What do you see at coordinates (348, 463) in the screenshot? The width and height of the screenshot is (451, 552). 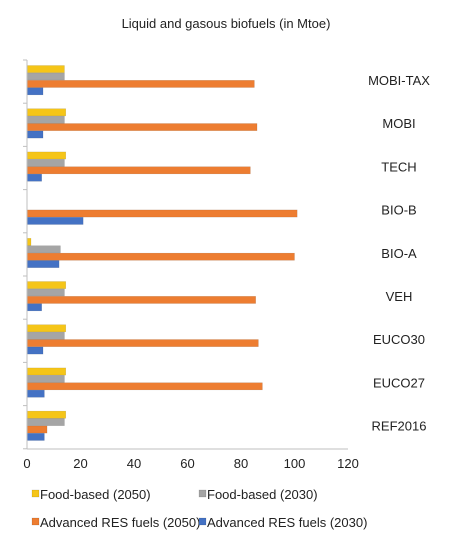 I see `x-tick-label: 120` at bounding box center [348, 463].